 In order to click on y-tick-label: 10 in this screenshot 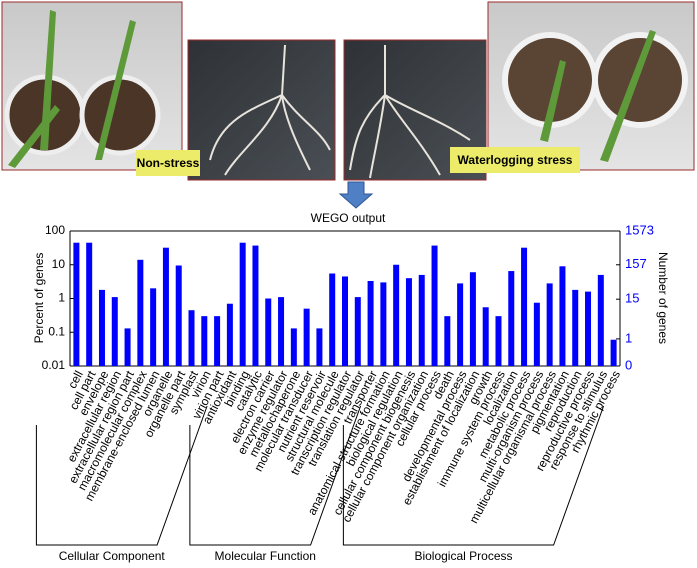, I will do `click(59, 264)`.